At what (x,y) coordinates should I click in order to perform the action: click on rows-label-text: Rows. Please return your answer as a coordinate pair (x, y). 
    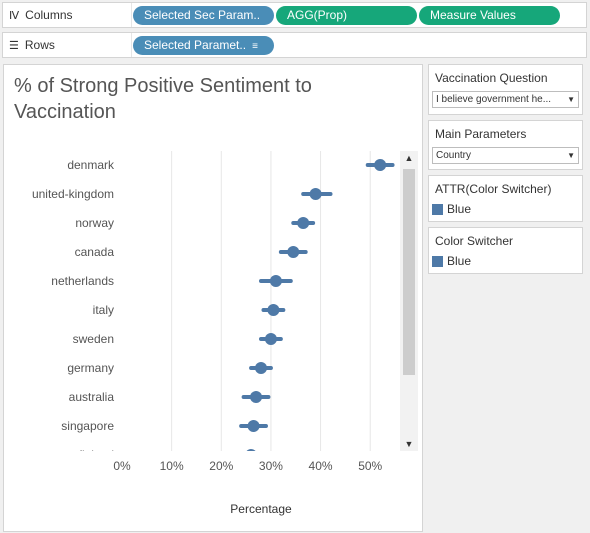
    Looking at the image, I should click on (39, 45).